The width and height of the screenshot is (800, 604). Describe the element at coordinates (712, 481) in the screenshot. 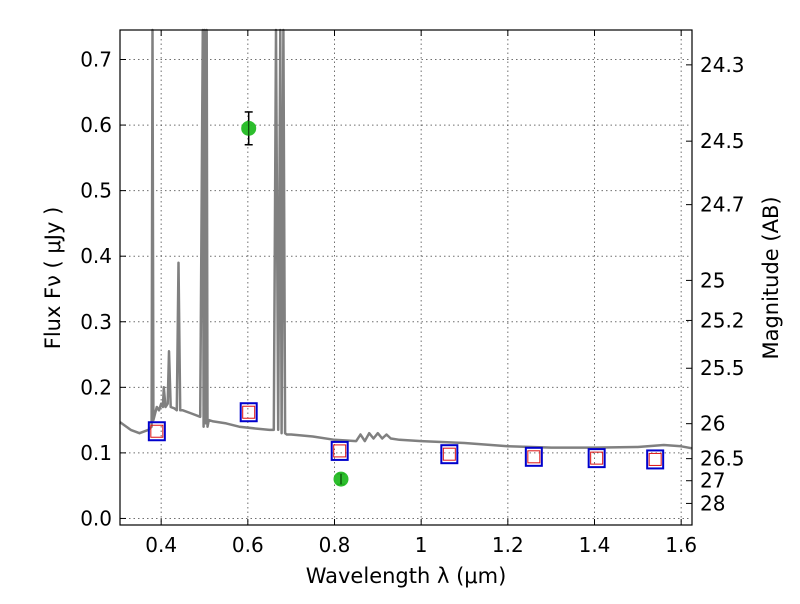

I see `magnitude-tick-label: 27` at that location.